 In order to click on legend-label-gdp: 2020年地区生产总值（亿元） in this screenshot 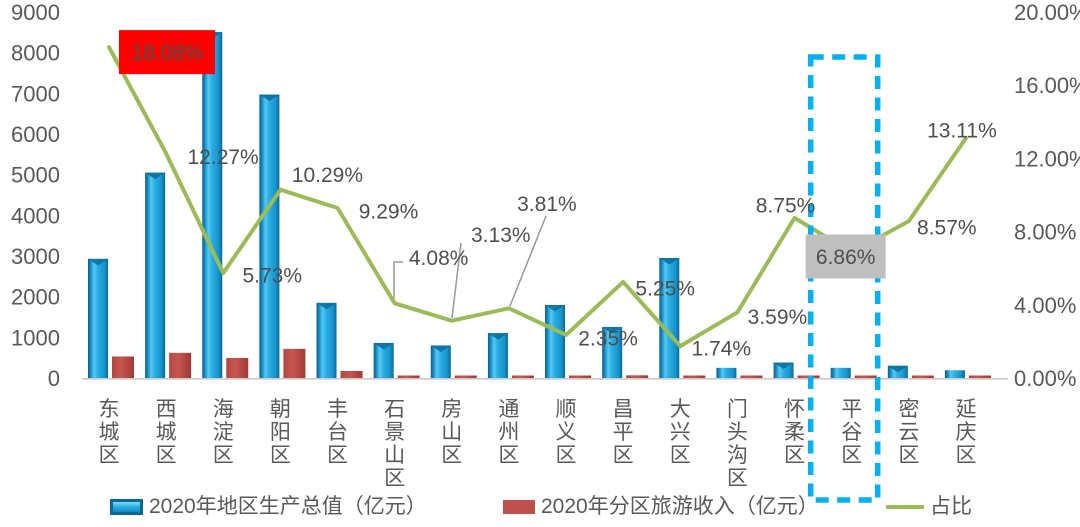, I will do `click(288, 506)`.